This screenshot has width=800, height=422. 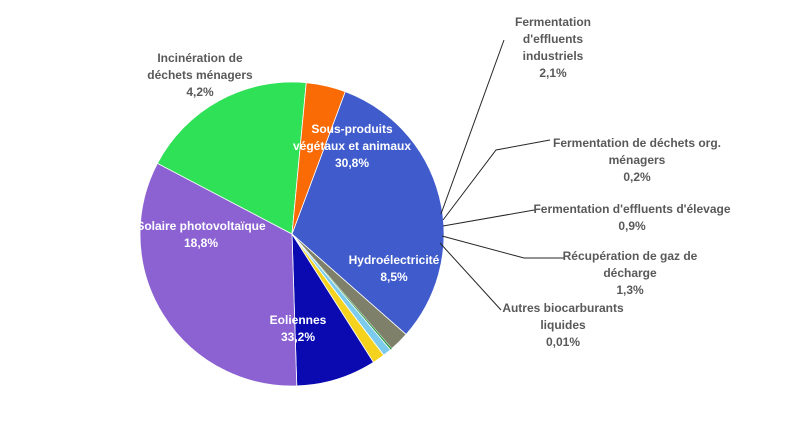 I want to click on slice-category-label: décharge, so click(x=630, y=273).